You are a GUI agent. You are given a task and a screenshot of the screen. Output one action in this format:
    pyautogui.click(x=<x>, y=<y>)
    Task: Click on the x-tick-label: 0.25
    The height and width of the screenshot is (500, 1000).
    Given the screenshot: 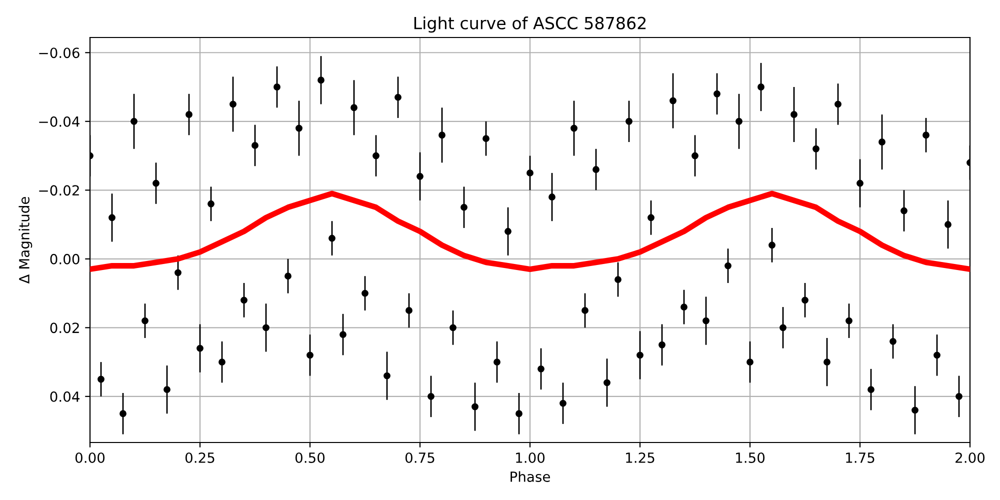 What is the action you would take?
    pyautogui.click(x=199, y=457)
    